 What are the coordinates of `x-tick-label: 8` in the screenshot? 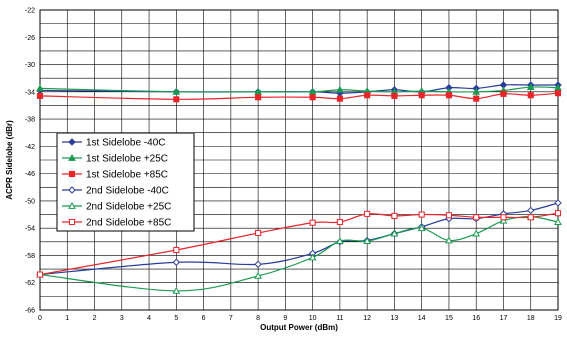 It's located at (258, 318).